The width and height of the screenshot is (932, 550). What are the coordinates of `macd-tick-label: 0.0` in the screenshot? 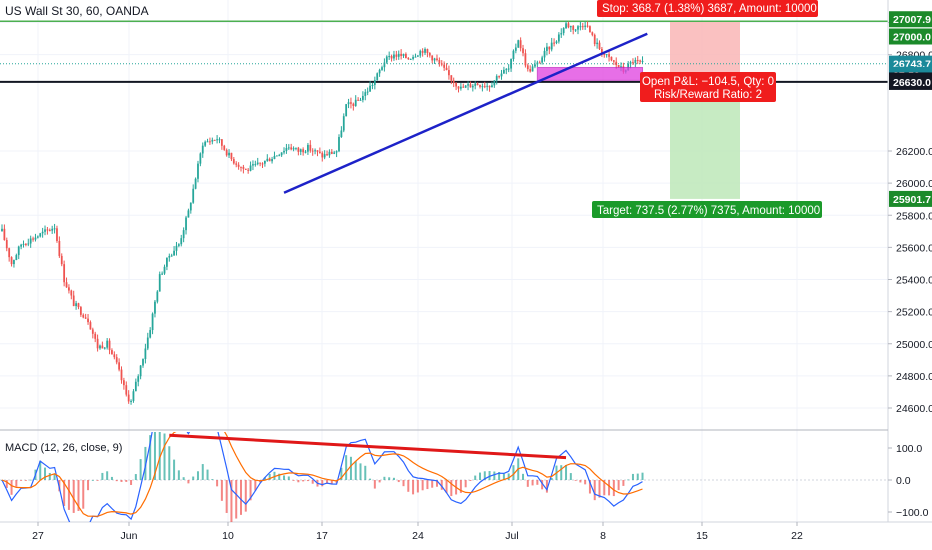 It's located at (903, 481).